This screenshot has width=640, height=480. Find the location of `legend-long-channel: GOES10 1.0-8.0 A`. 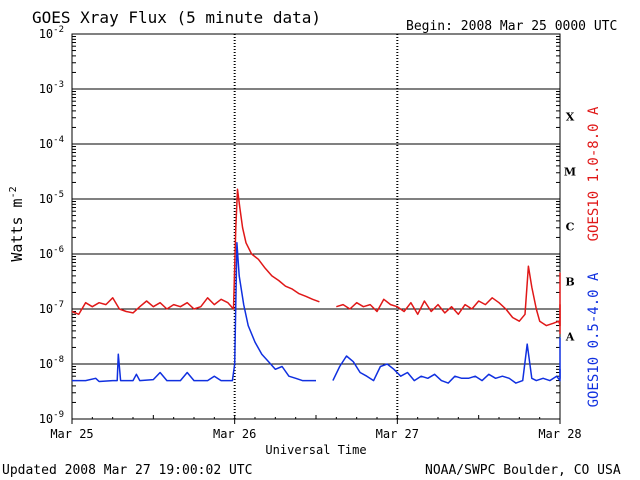

legend-long-channel: GOES10 1.0-8.0 A is located at coordinates (594, 173).